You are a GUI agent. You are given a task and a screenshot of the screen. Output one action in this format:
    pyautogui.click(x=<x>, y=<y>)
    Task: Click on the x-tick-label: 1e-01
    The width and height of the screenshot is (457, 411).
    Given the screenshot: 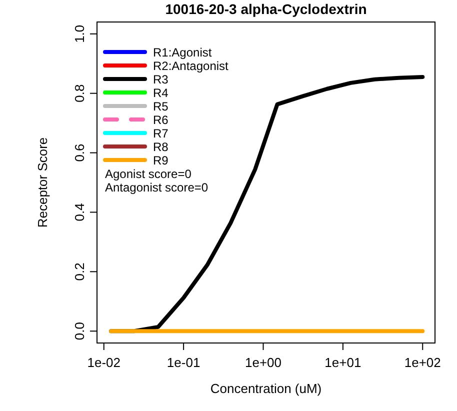 What is the action you would take?
    pyautogui.click(x=183, y=362)
    